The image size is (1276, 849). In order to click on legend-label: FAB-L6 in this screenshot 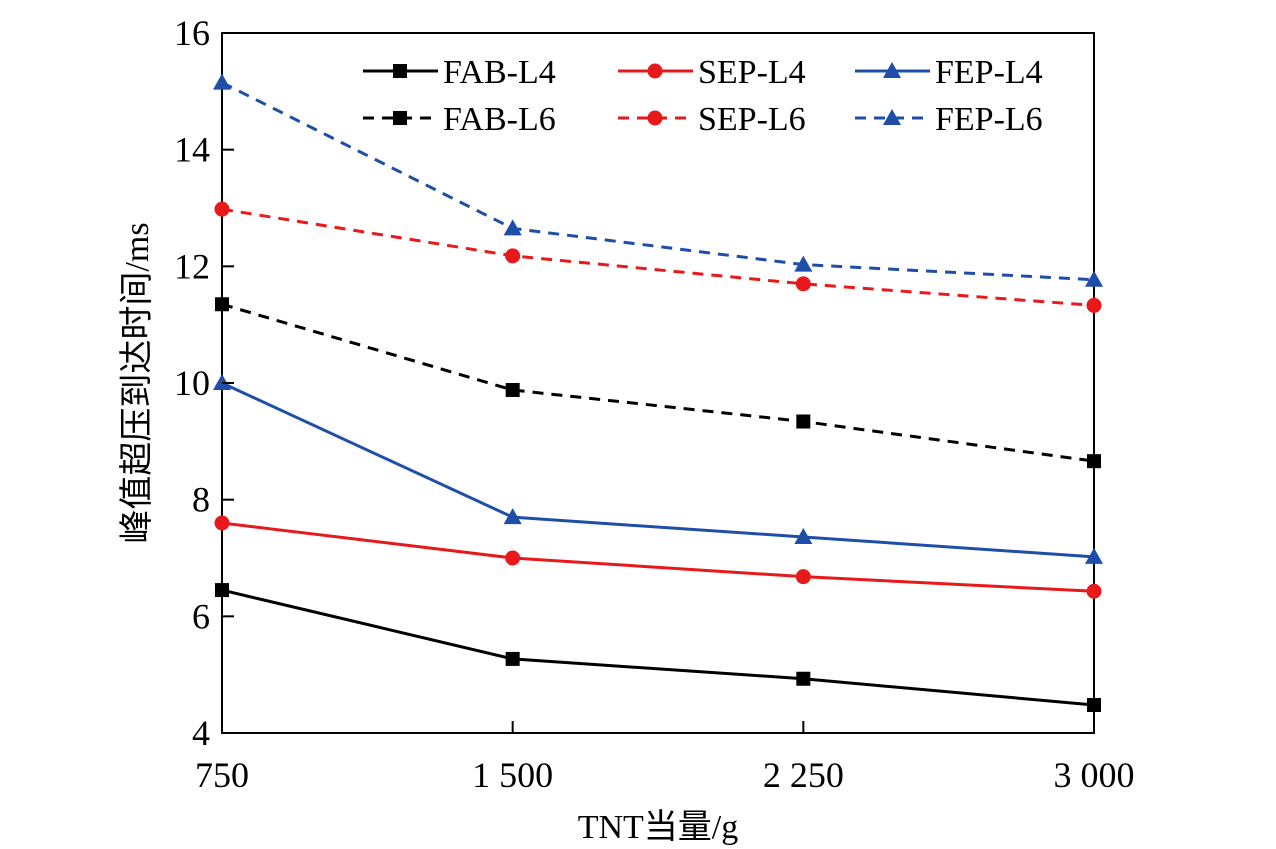, I will do `click(499, 119)`.